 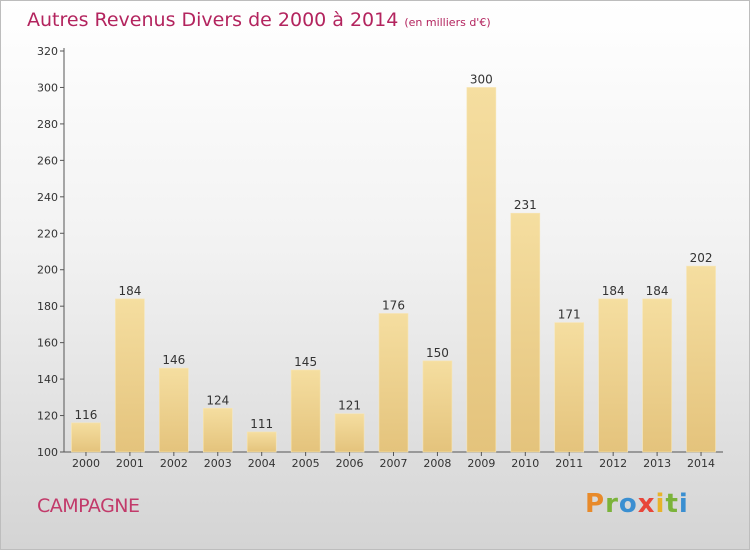 What do you see at coordinates (481, 463) in the screenshot?
I see `x-tick-label: 2009` at bounding box center [481, 463].